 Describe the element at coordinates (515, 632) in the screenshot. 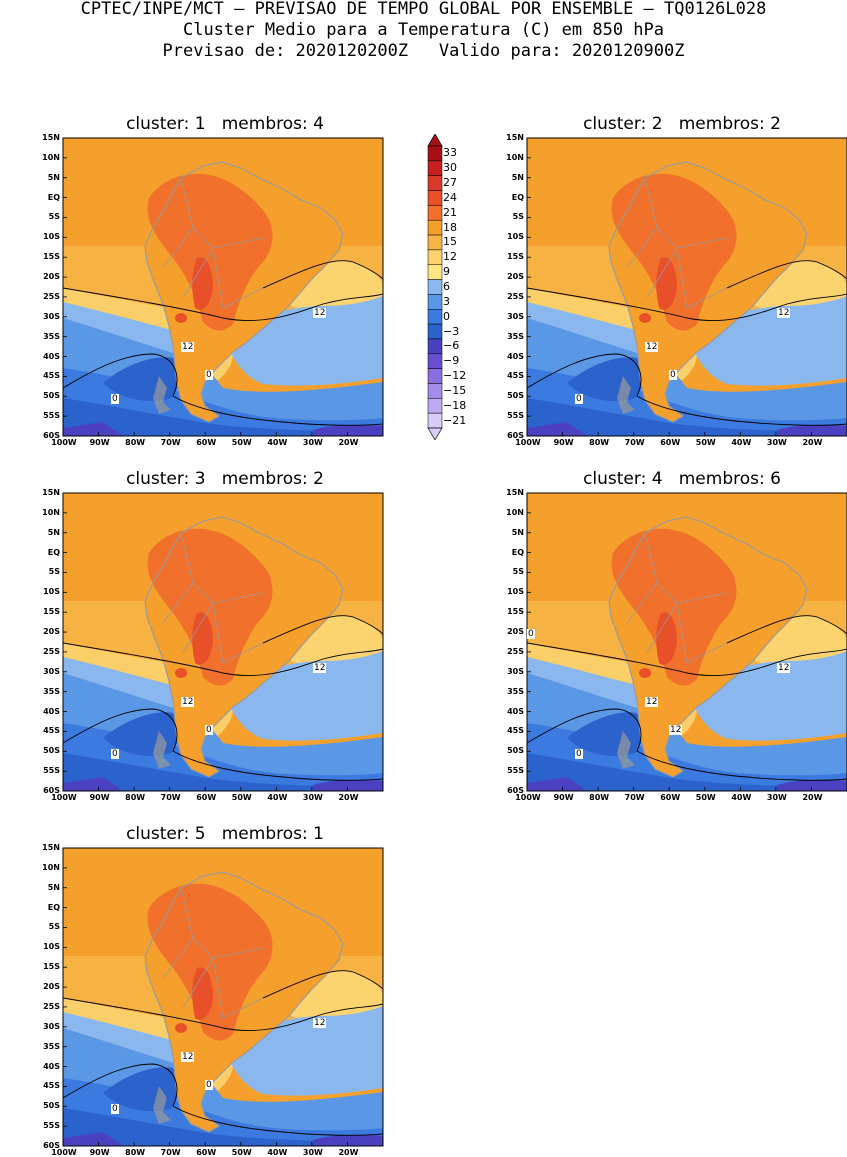

I see `lat-label: 20S` at that location.